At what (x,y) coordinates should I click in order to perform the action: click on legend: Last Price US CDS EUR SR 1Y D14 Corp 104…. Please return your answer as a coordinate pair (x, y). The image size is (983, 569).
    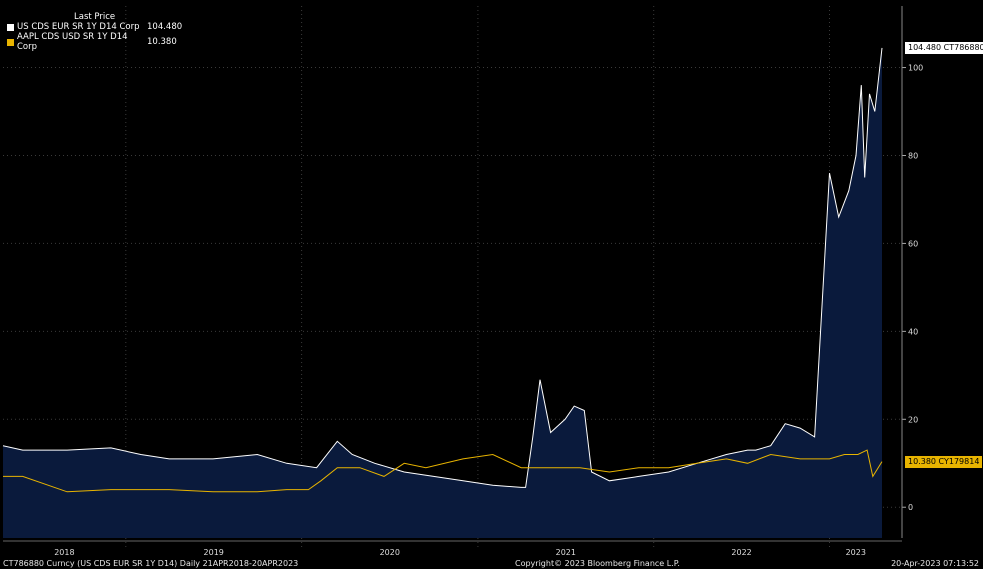
    Looking at the image, I should click on (94, 32).